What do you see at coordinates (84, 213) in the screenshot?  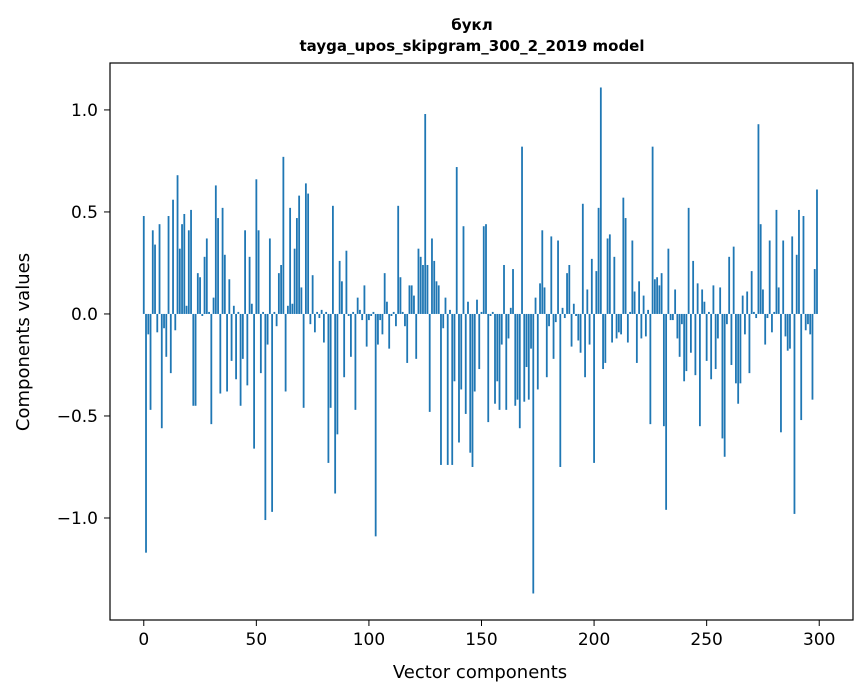 I see `y-tick-label: 0.5` at bounding box center [84, 213].